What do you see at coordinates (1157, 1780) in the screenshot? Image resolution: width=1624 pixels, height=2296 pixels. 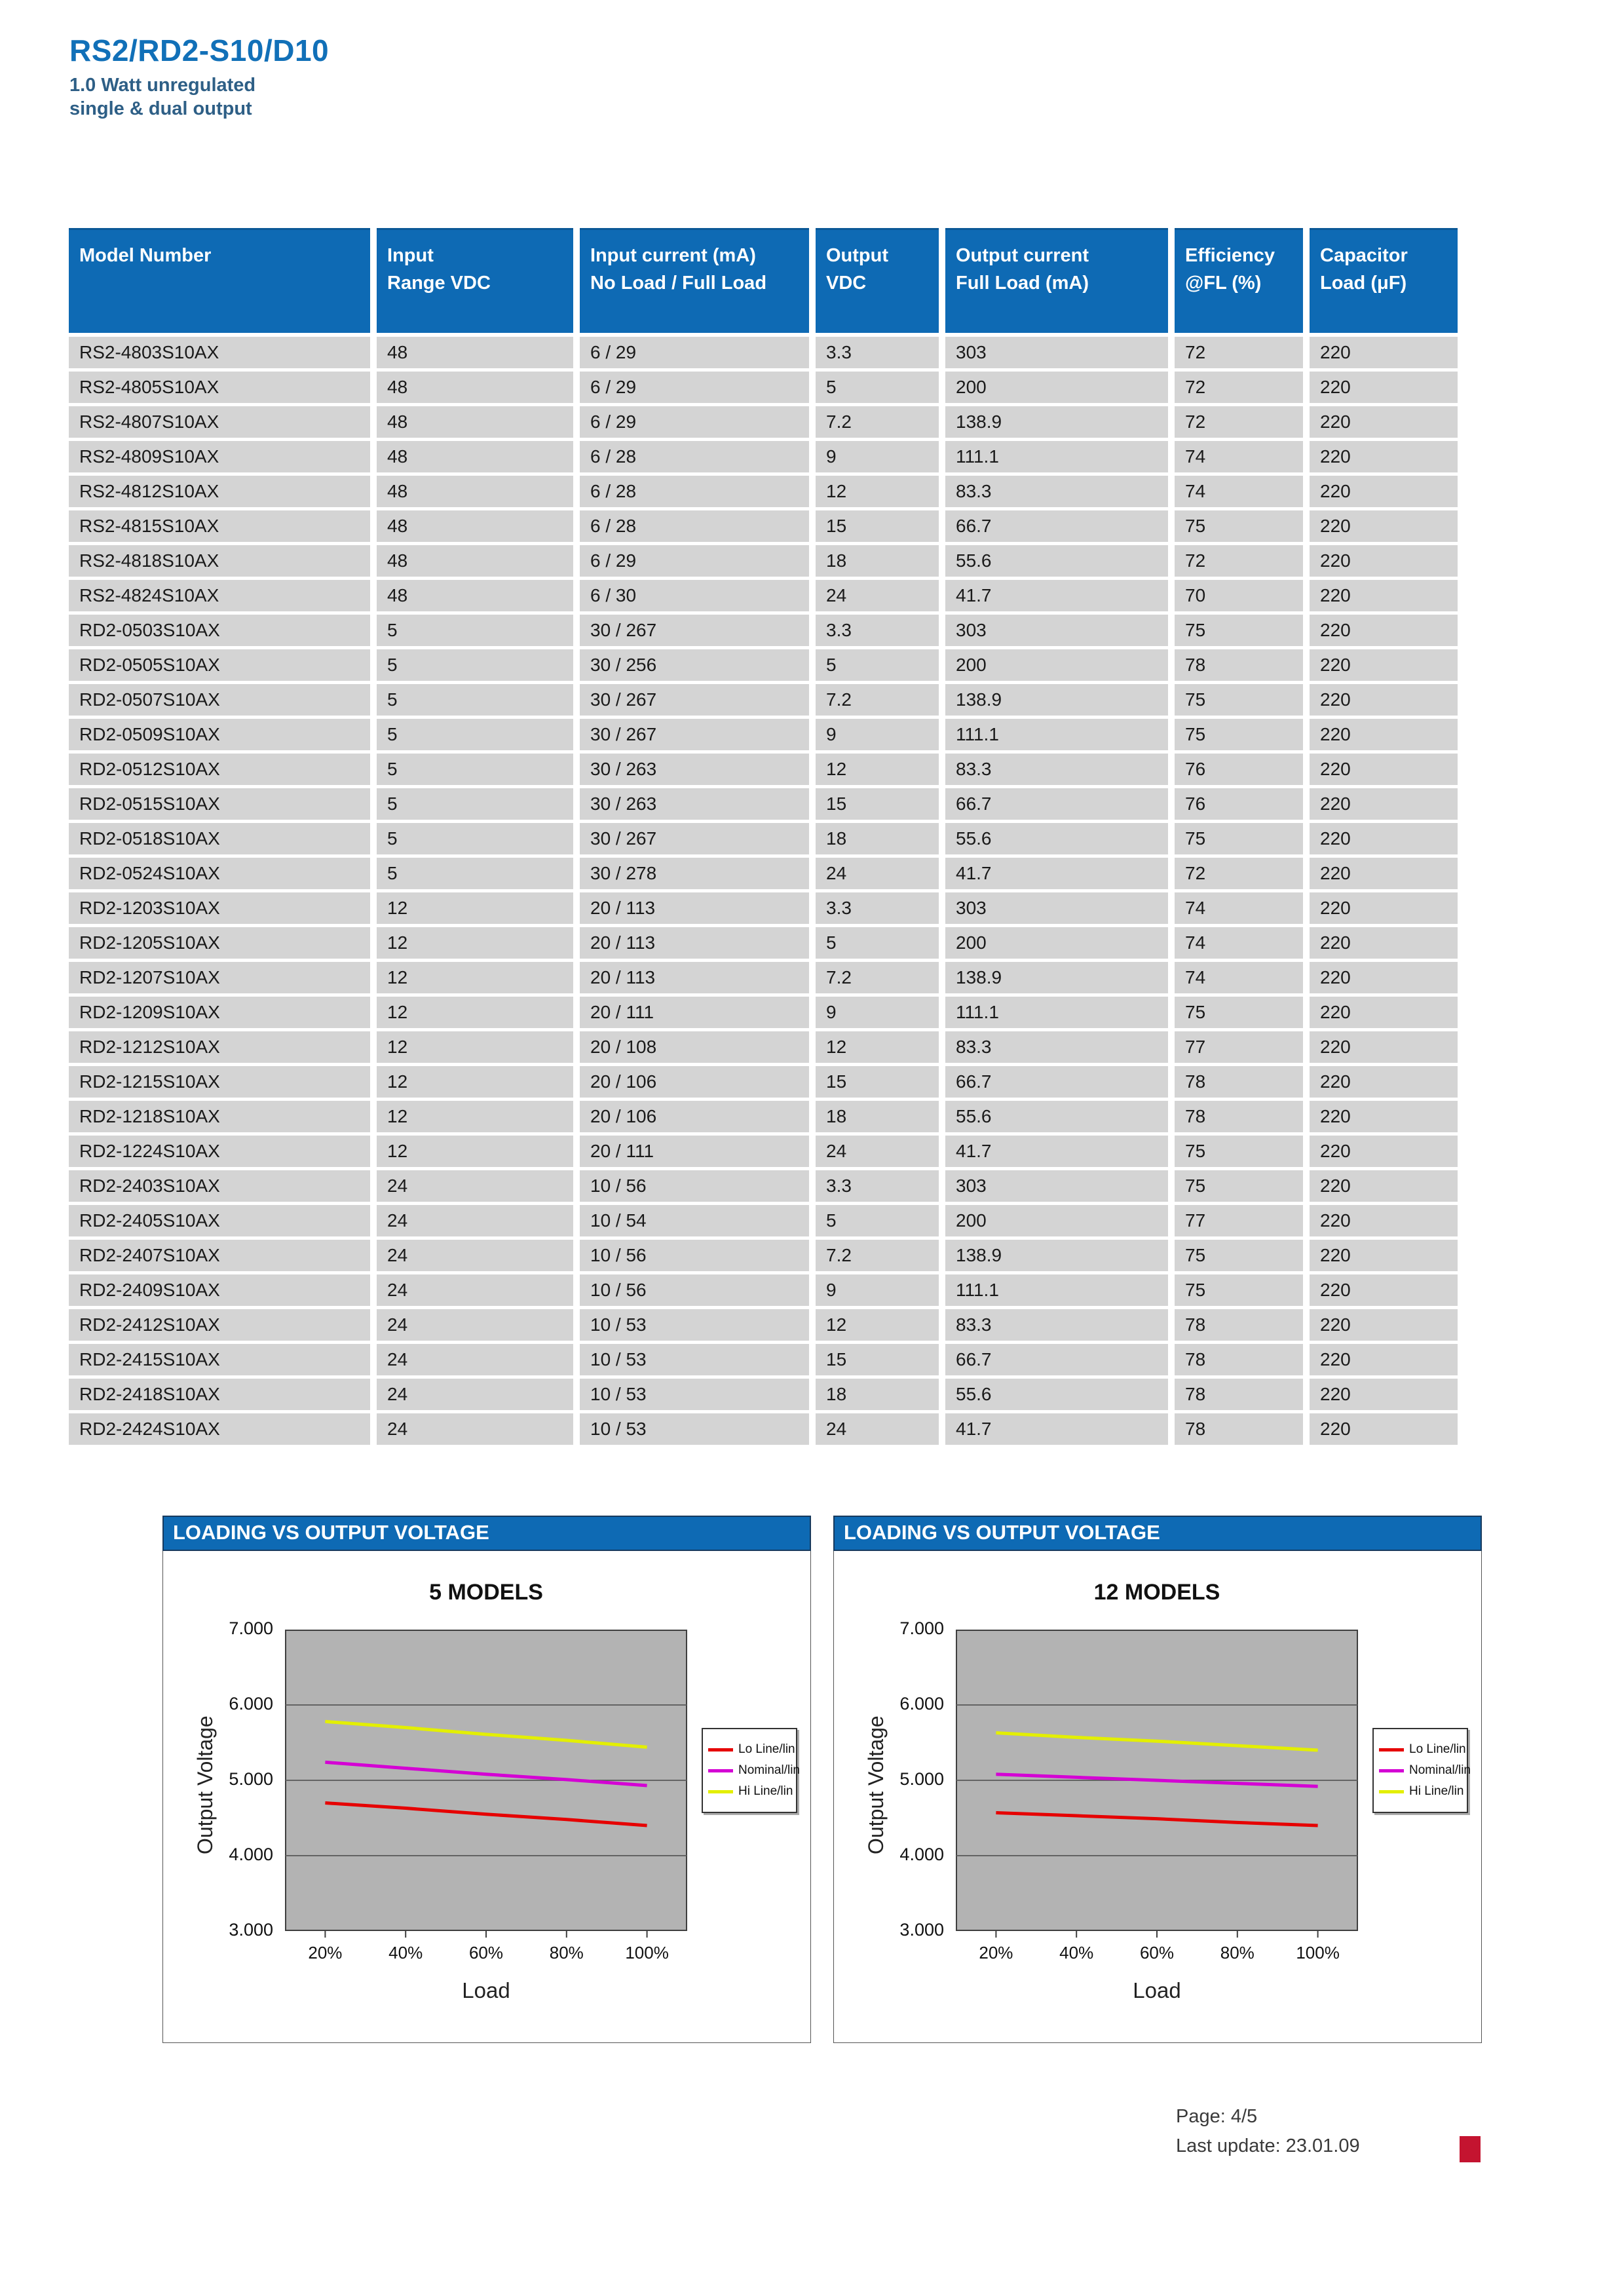 I see `series-line-nominal-lin` at bounding box center [1157, 1780].